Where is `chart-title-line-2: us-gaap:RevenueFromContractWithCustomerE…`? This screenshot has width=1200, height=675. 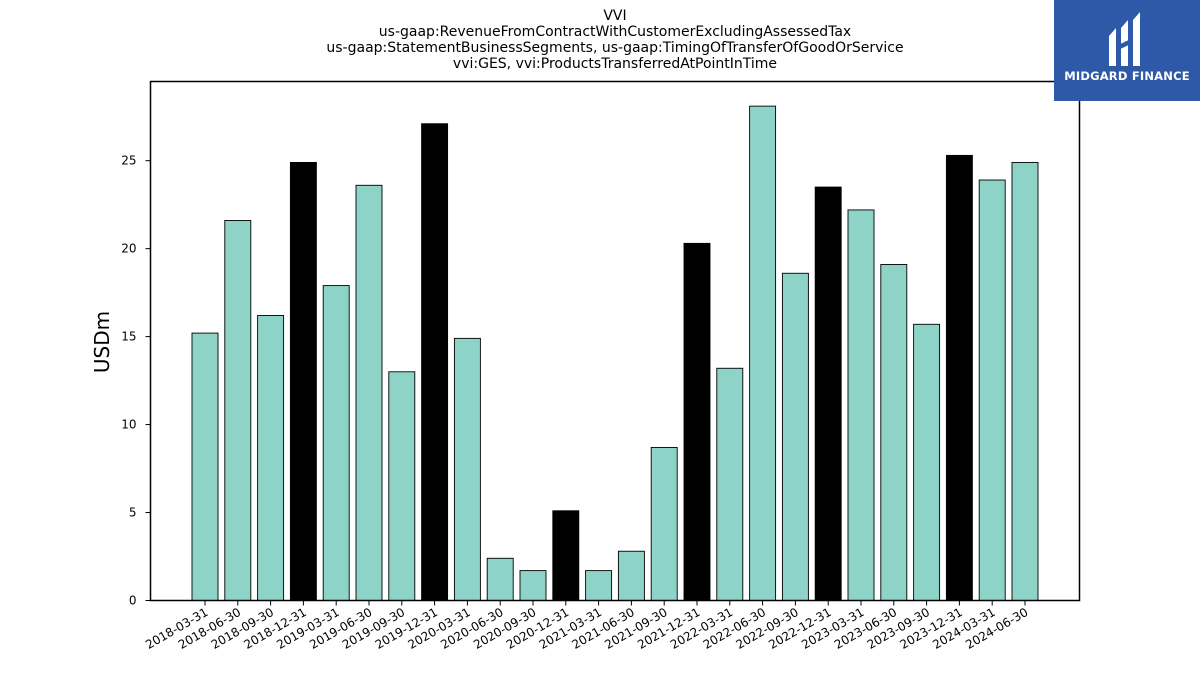 chart-title-line-2: us-gaap:RevenueFromContractWithCustomerE… is located at coordinates (615, 32).